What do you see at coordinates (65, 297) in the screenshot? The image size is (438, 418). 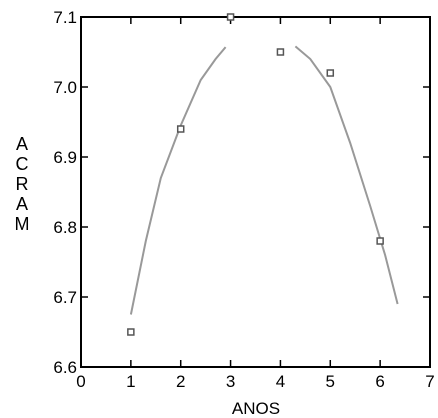 I see `y-tick-label: 6.7` at bounding box center [65, 297].